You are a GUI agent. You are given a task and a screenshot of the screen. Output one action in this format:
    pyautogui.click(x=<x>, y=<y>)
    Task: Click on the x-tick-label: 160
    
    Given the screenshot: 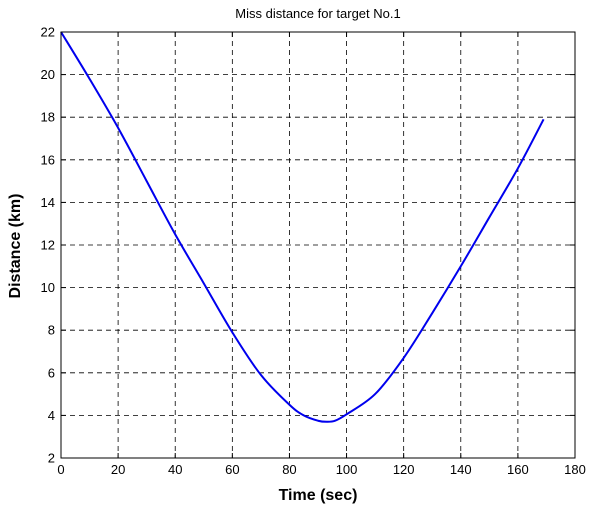 What is the action you would take?
    pyautogui.click(x=518, y=469)
    